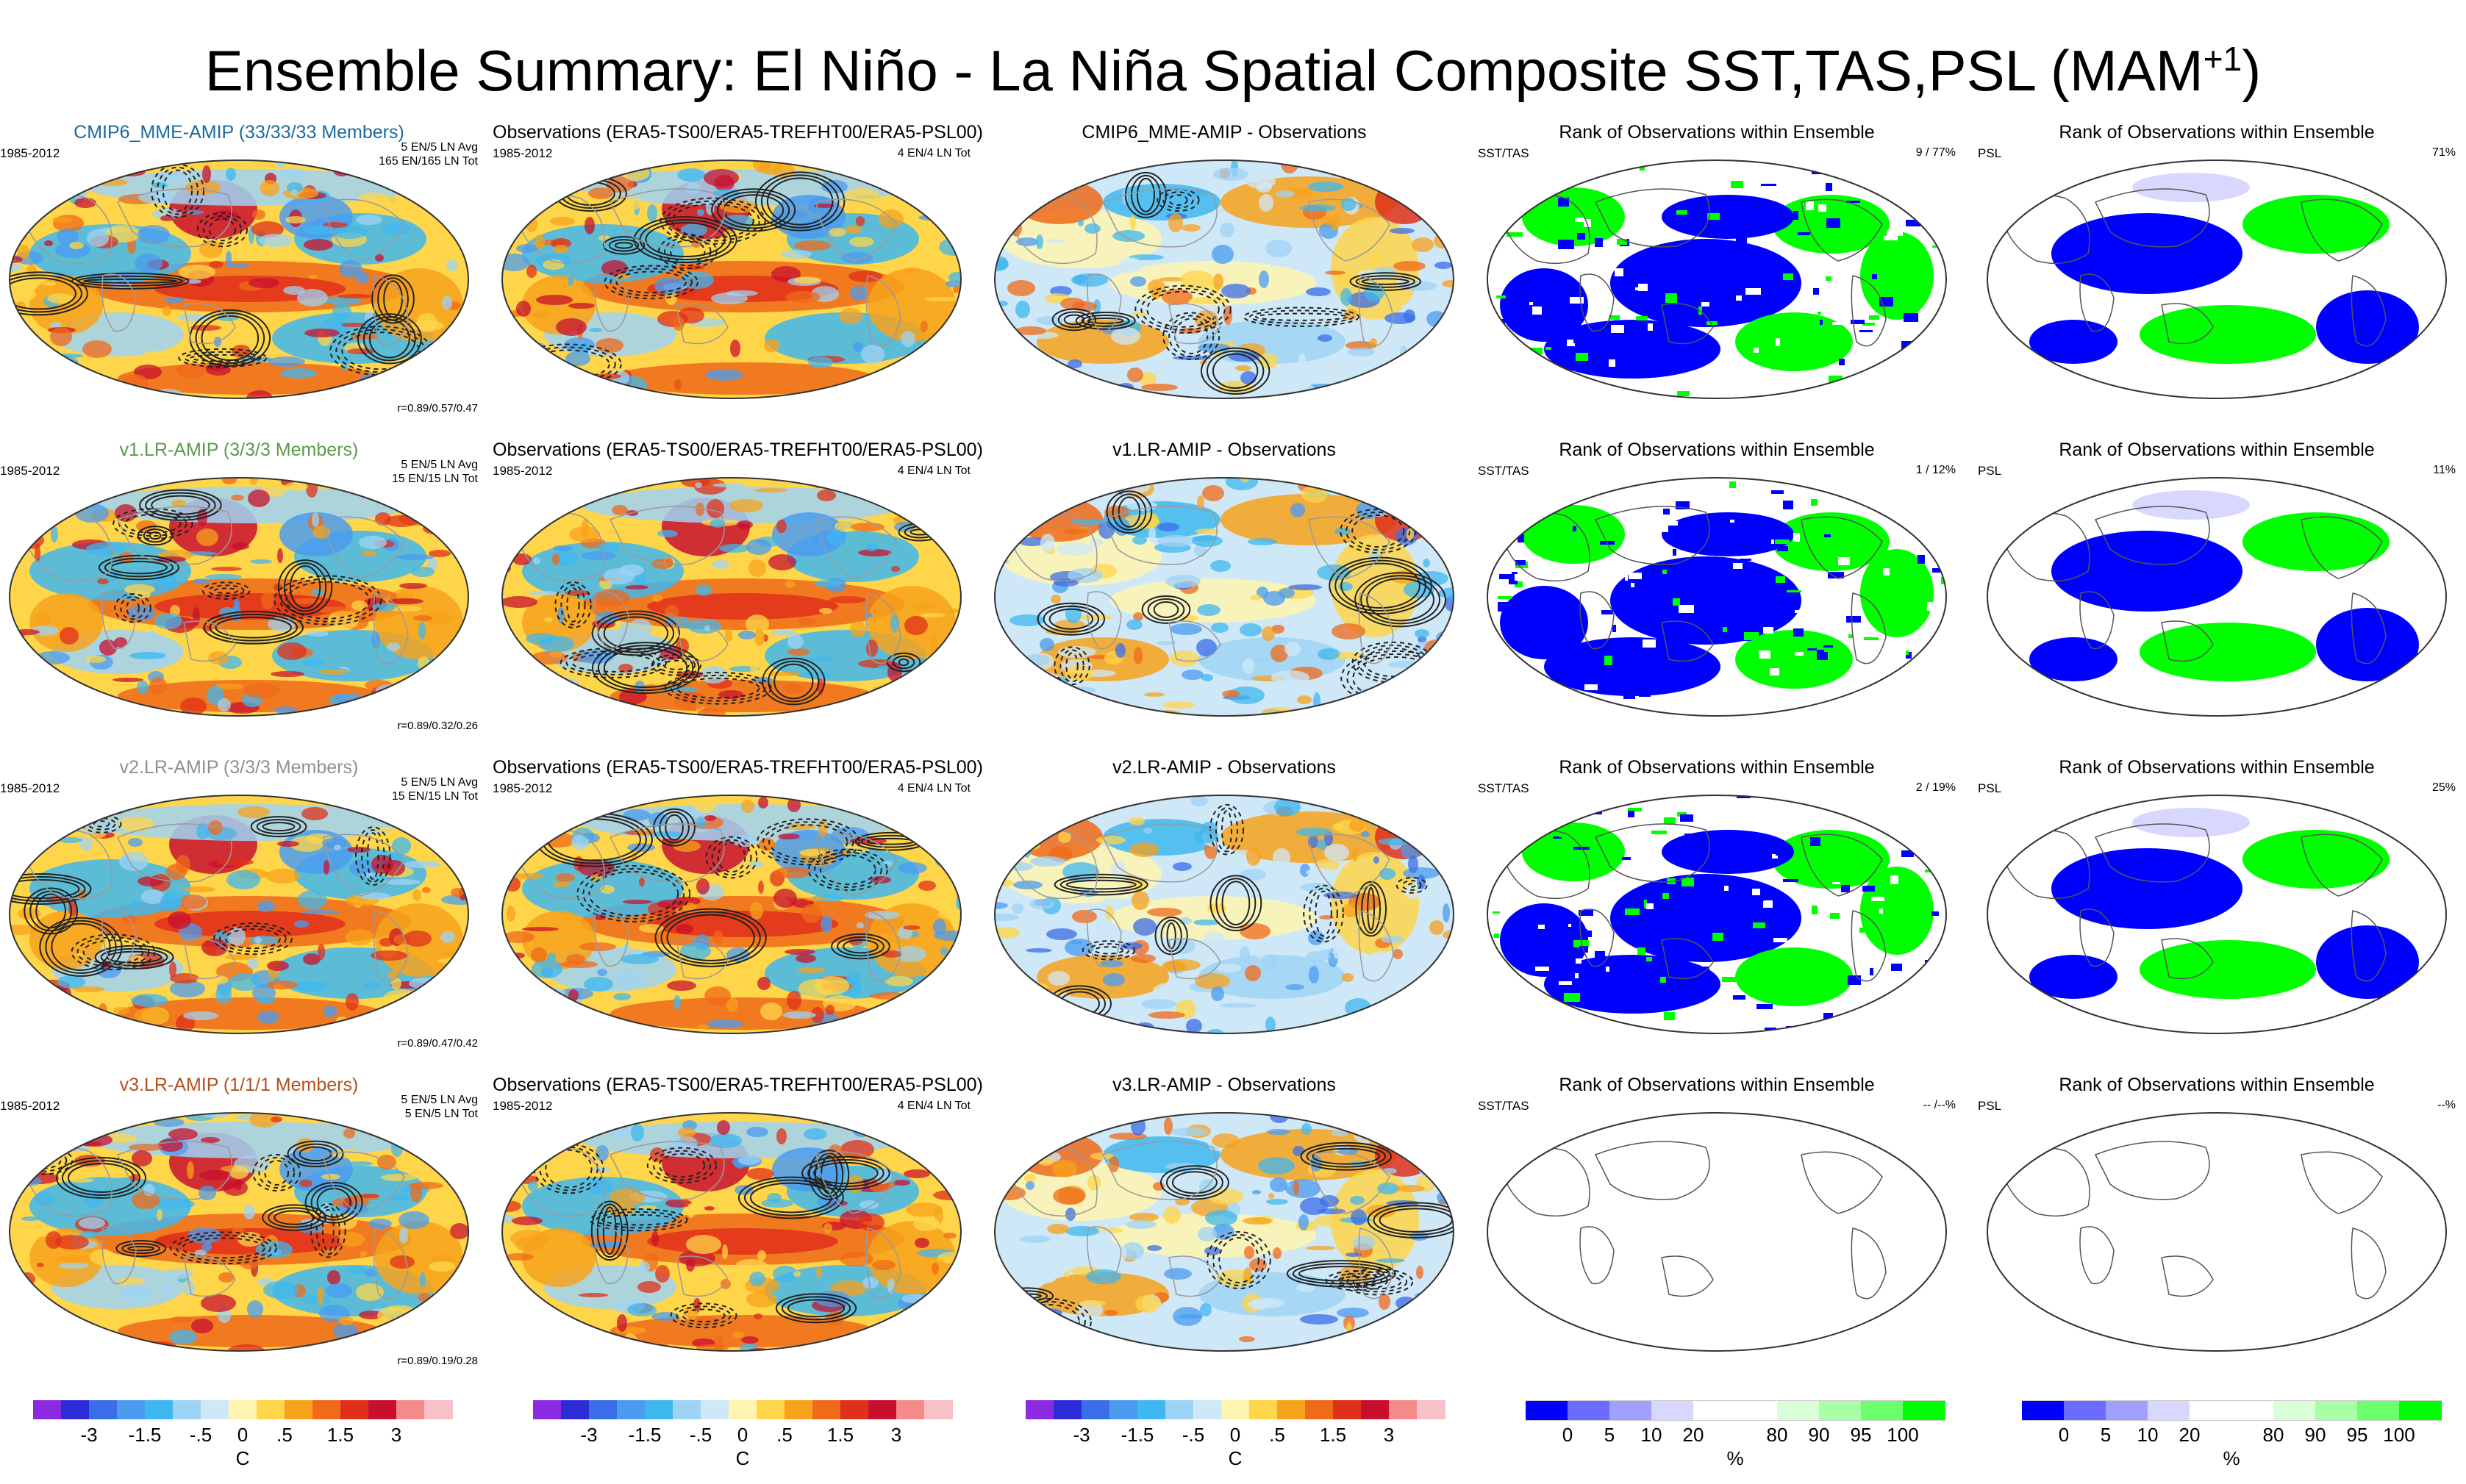  Describe the element at coordinates (1735, 1458) in the screenshot. I see `colorbar-unit: %` at that location.